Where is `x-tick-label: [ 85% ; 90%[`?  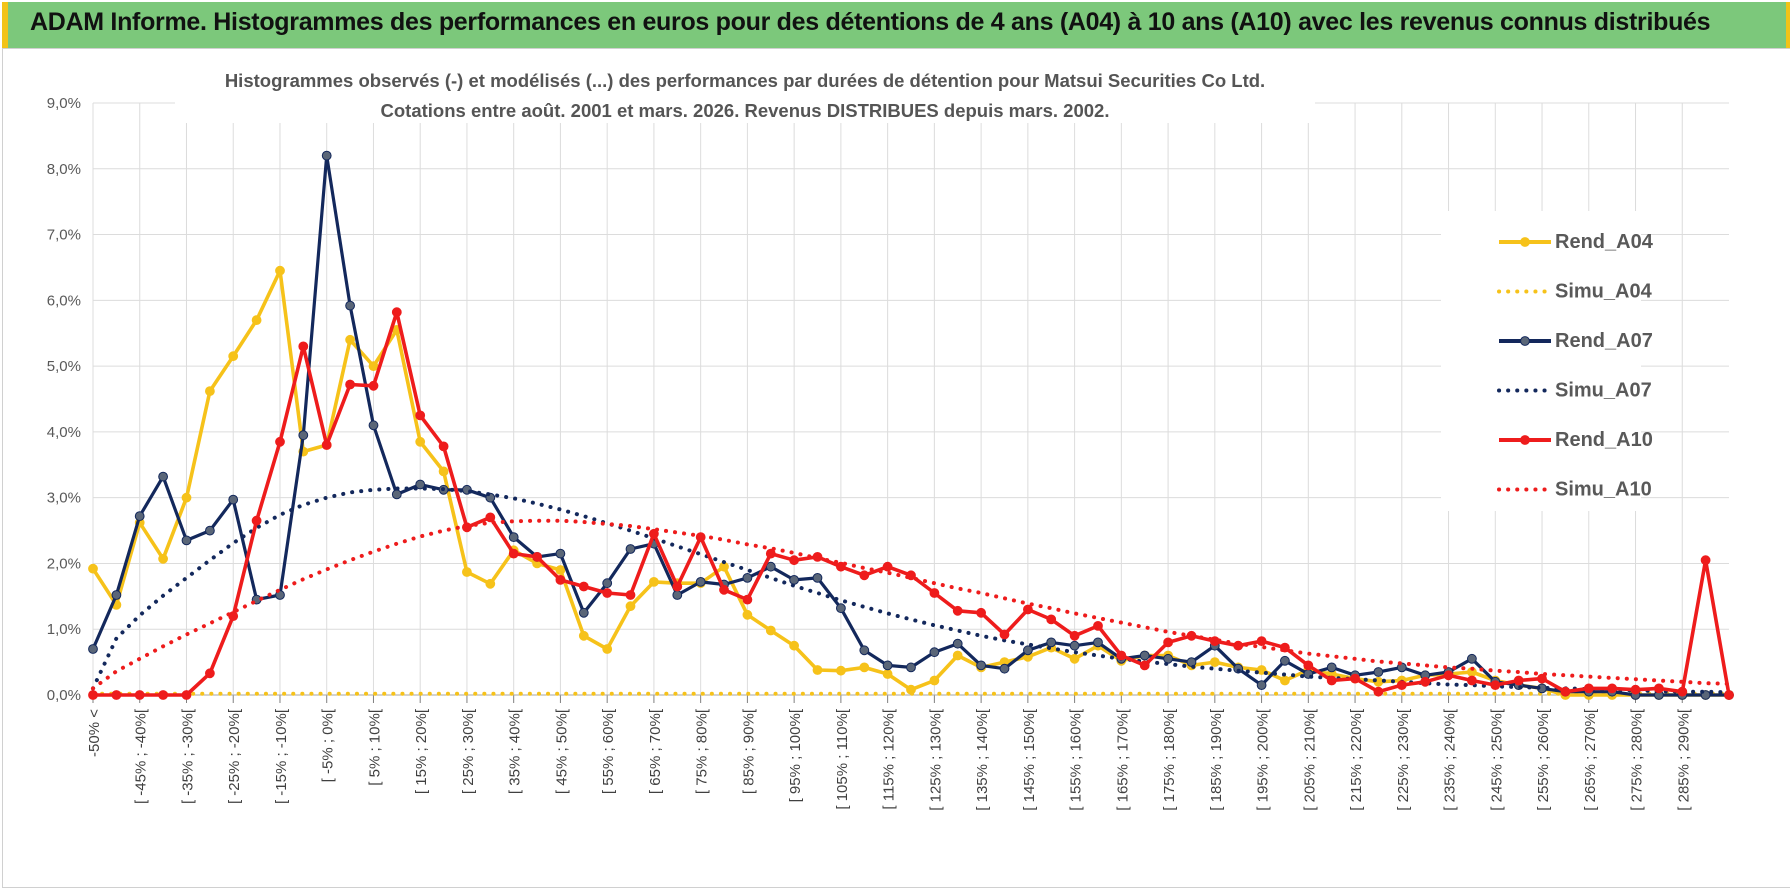 x-tick-label: [ 85% ; 90%[ is located at coordinates (748, 751).